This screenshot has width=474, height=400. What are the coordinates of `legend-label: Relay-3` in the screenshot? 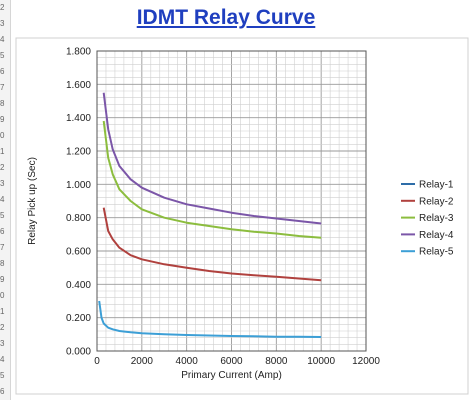 It's located at (436, 218).